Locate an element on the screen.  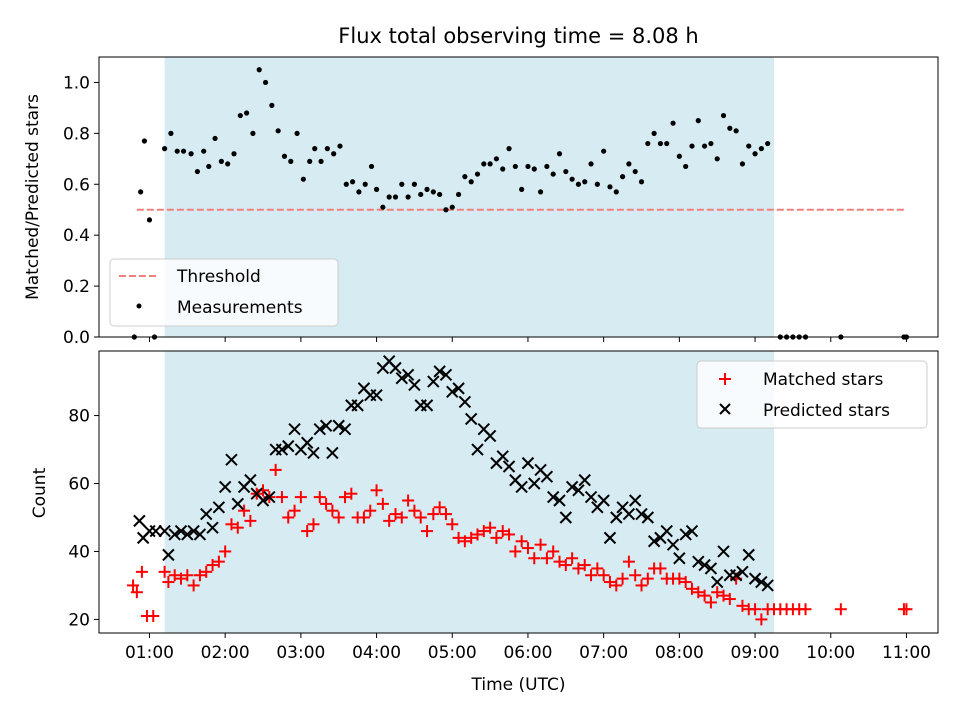
x-tick-label: 09:00 is located at coordinates (755, 653).